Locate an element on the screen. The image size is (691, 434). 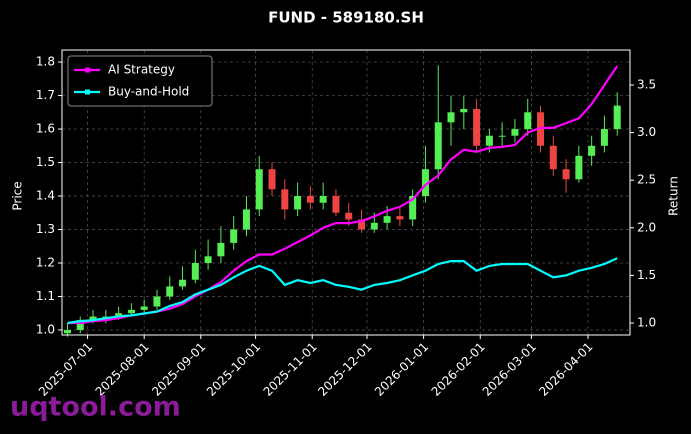
x-tick-label: 2026-04-01 is located at coordinates (565, 369).